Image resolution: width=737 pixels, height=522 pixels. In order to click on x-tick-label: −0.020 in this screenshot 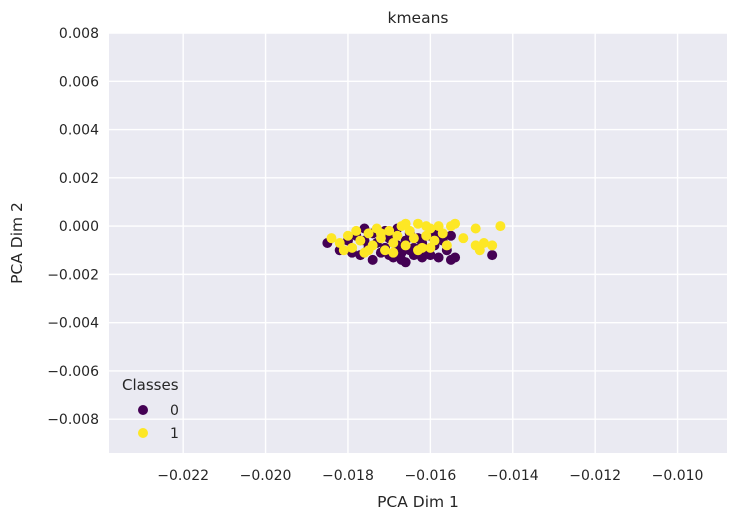, I will do `click(266, 476)`.